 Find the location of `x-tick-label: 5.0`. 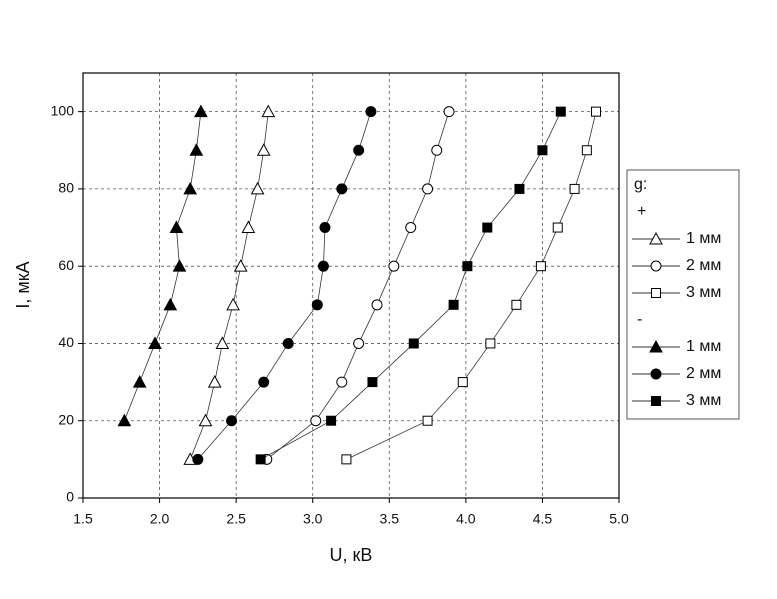

x-tick-label: 5.0 is located at coordinates (619, 519).